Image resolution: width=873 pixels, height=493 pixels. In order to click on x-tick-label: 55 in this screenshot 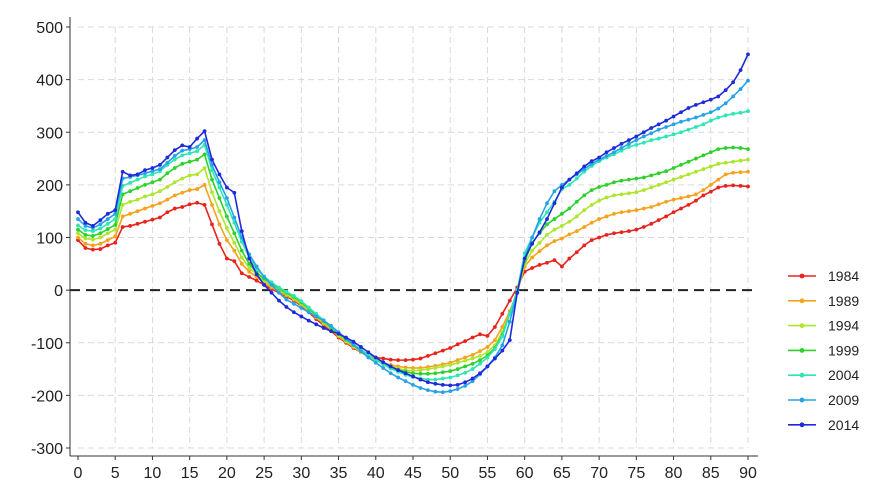, I will do `click(488, 473)`.